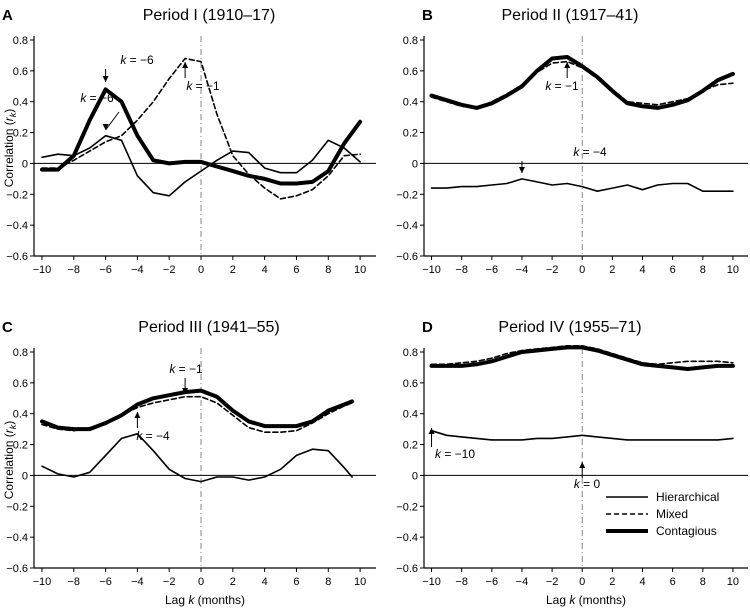 This screenshot has height=609, width=750. What do you see at coordinates (7, 15) in the screenshot?
I see `panel-letter: A` at bounding box center [7, 15].